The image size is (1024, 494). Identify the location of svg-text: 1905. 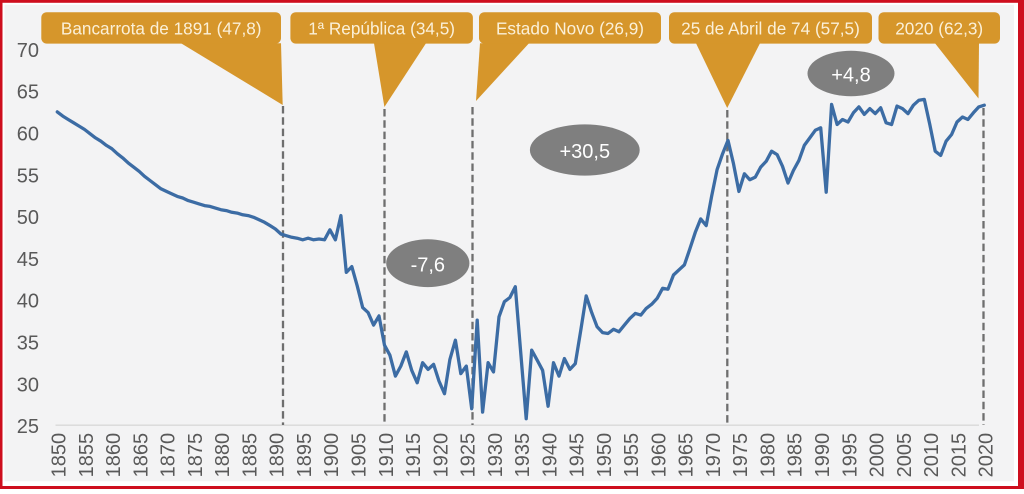
(360, 455).